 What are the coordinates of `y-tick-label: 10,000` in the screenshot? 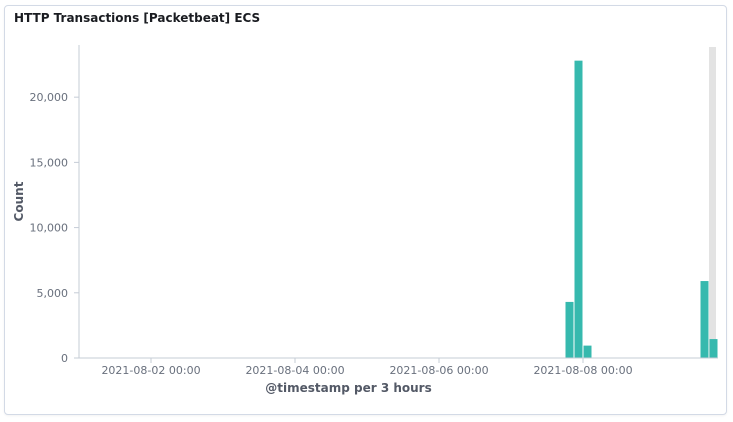 It's located at (49, 228).